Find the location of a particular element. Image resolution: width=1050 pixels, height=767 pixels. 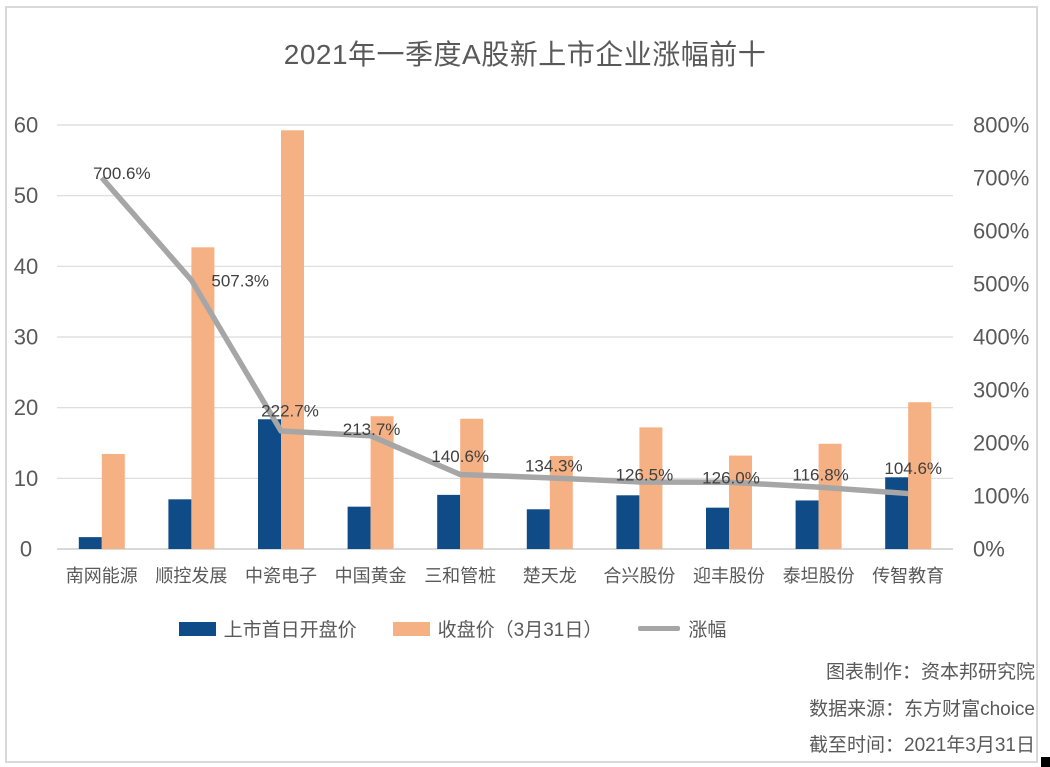

category-label: 传智教育 is located at coordinates (908, 576).